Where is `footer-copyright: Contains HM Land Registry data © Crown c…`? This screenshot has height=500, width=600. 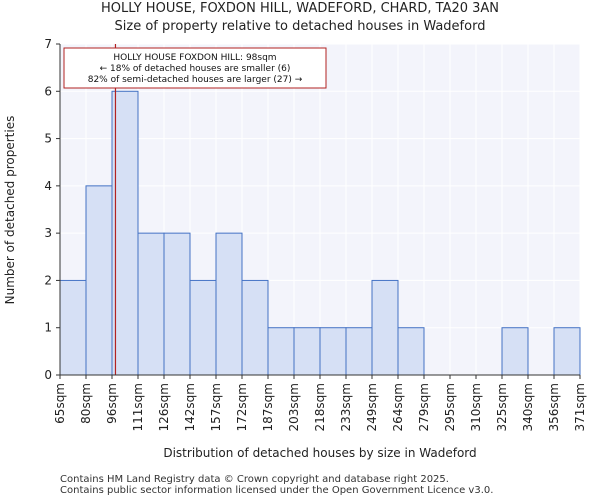 footer-copyright: Contains HM Land Registry data © Crown c… is located at coordinates (254, 479).